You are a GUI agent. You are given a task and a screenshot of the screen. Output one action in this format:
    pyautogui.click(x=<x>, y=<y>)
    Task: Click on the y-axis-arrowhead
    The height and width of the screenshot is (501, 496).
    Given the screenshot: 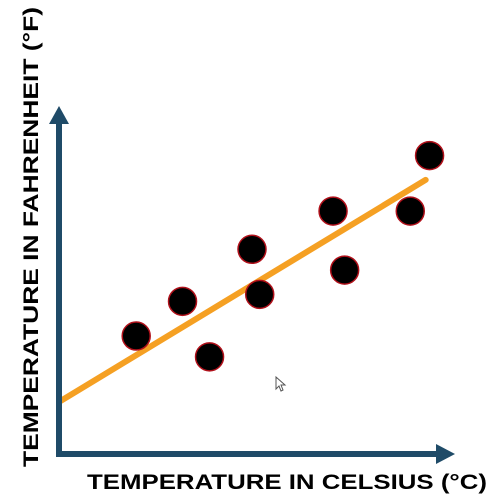 What is the action you would take?
    pyautogui.click(x=59, y=115)
    